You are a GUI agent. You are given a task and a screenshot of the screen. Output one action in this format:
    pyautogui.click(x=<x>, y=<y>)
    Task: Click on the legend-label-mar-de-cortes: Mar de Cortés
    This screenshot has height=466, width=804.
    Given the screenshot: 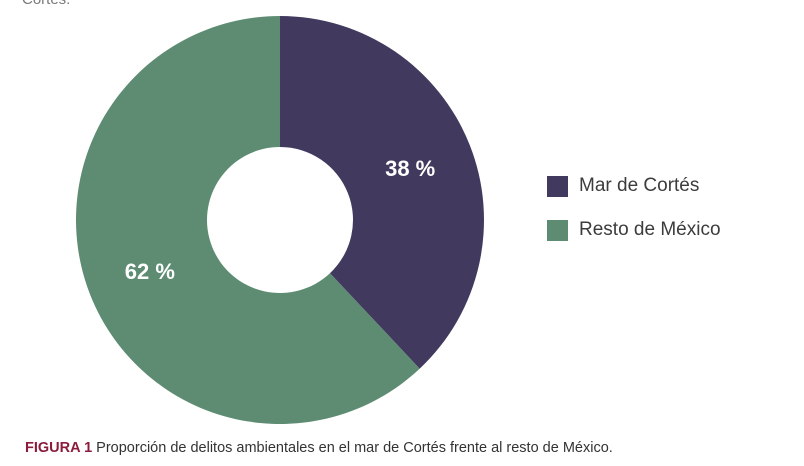 What is the action you would take?
    pyautogui.click(x=639, y=185)
    